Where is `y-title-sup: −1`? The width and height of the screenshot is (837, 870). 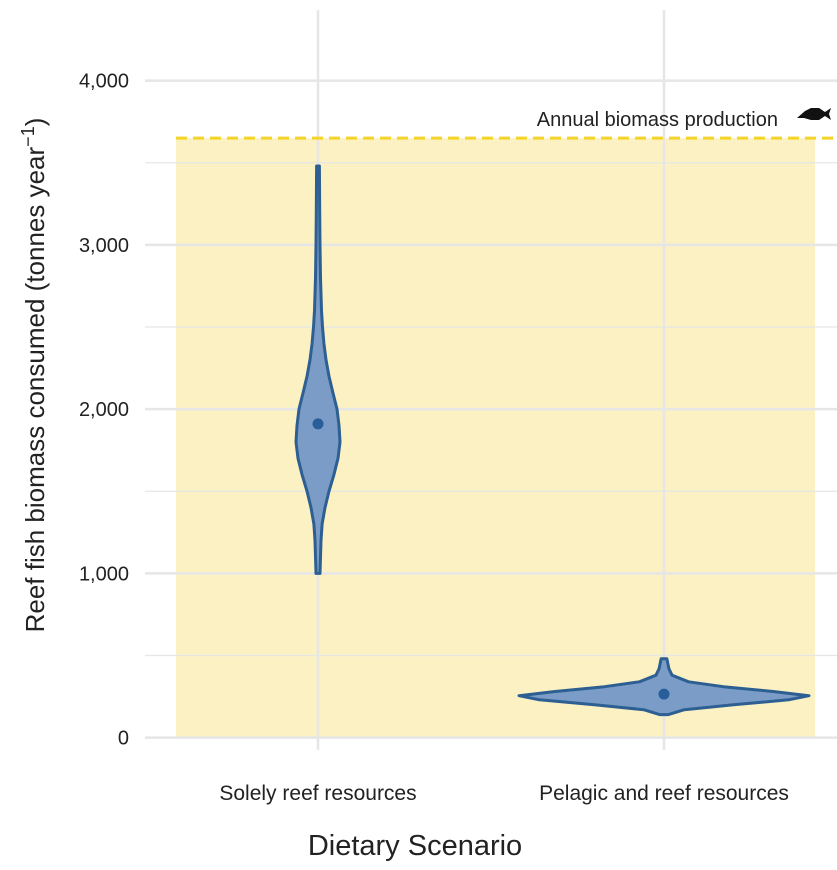 y-title-sup: −1 is located at coordinates (28, 136).